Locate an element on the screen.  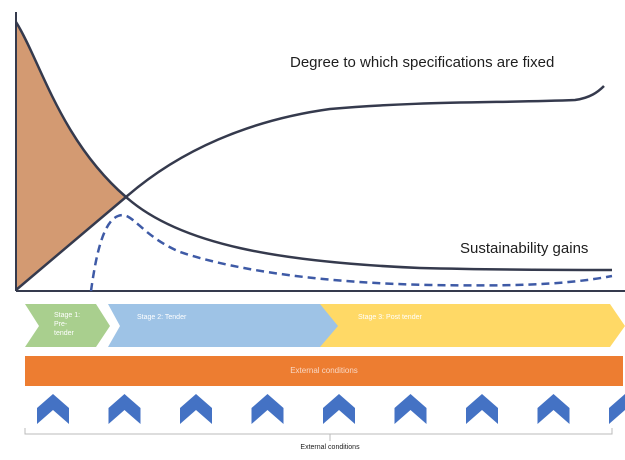
specifications-label: Degree to which specifications are fixed is located at coordinates (422, 62).